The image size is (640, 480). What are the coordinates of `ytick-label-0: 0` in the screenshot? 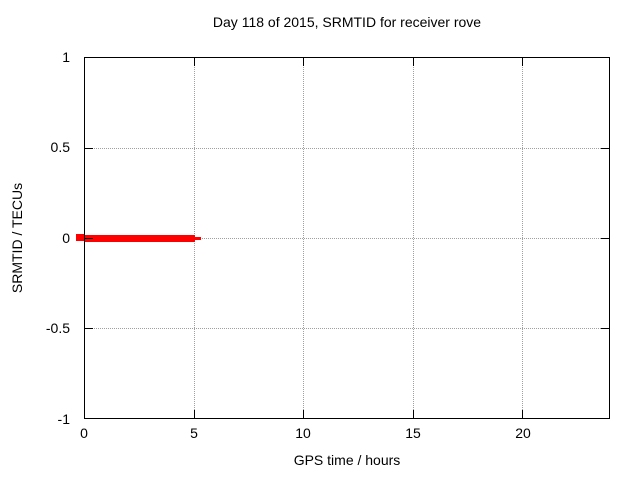 It's located at (66, 238).